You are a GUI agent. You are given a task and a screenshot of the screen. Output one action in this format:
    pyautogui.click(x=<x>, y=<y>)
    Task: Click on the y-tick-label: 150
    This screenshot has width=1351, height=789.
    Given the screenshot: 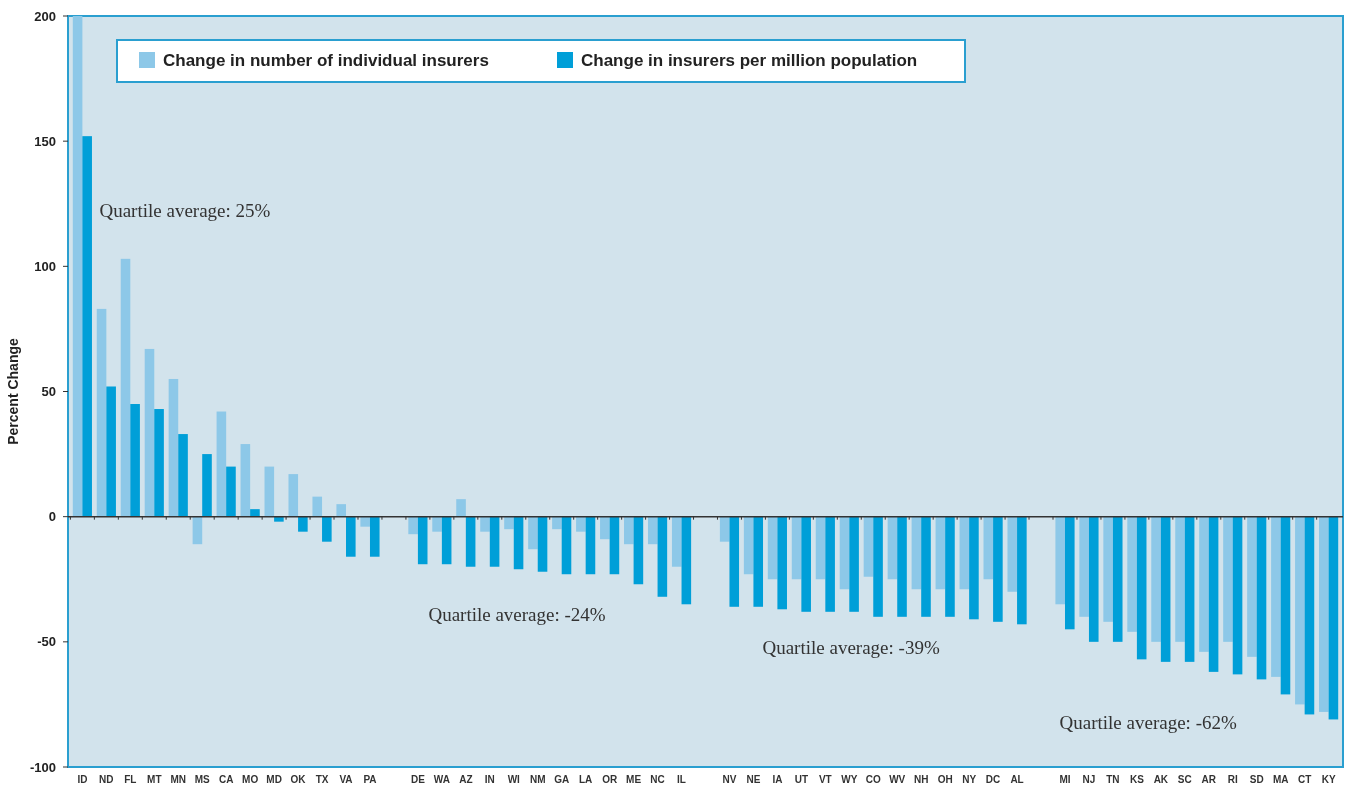 What is the action you would take?
    pyautogui.click(x=45, y=141)
    